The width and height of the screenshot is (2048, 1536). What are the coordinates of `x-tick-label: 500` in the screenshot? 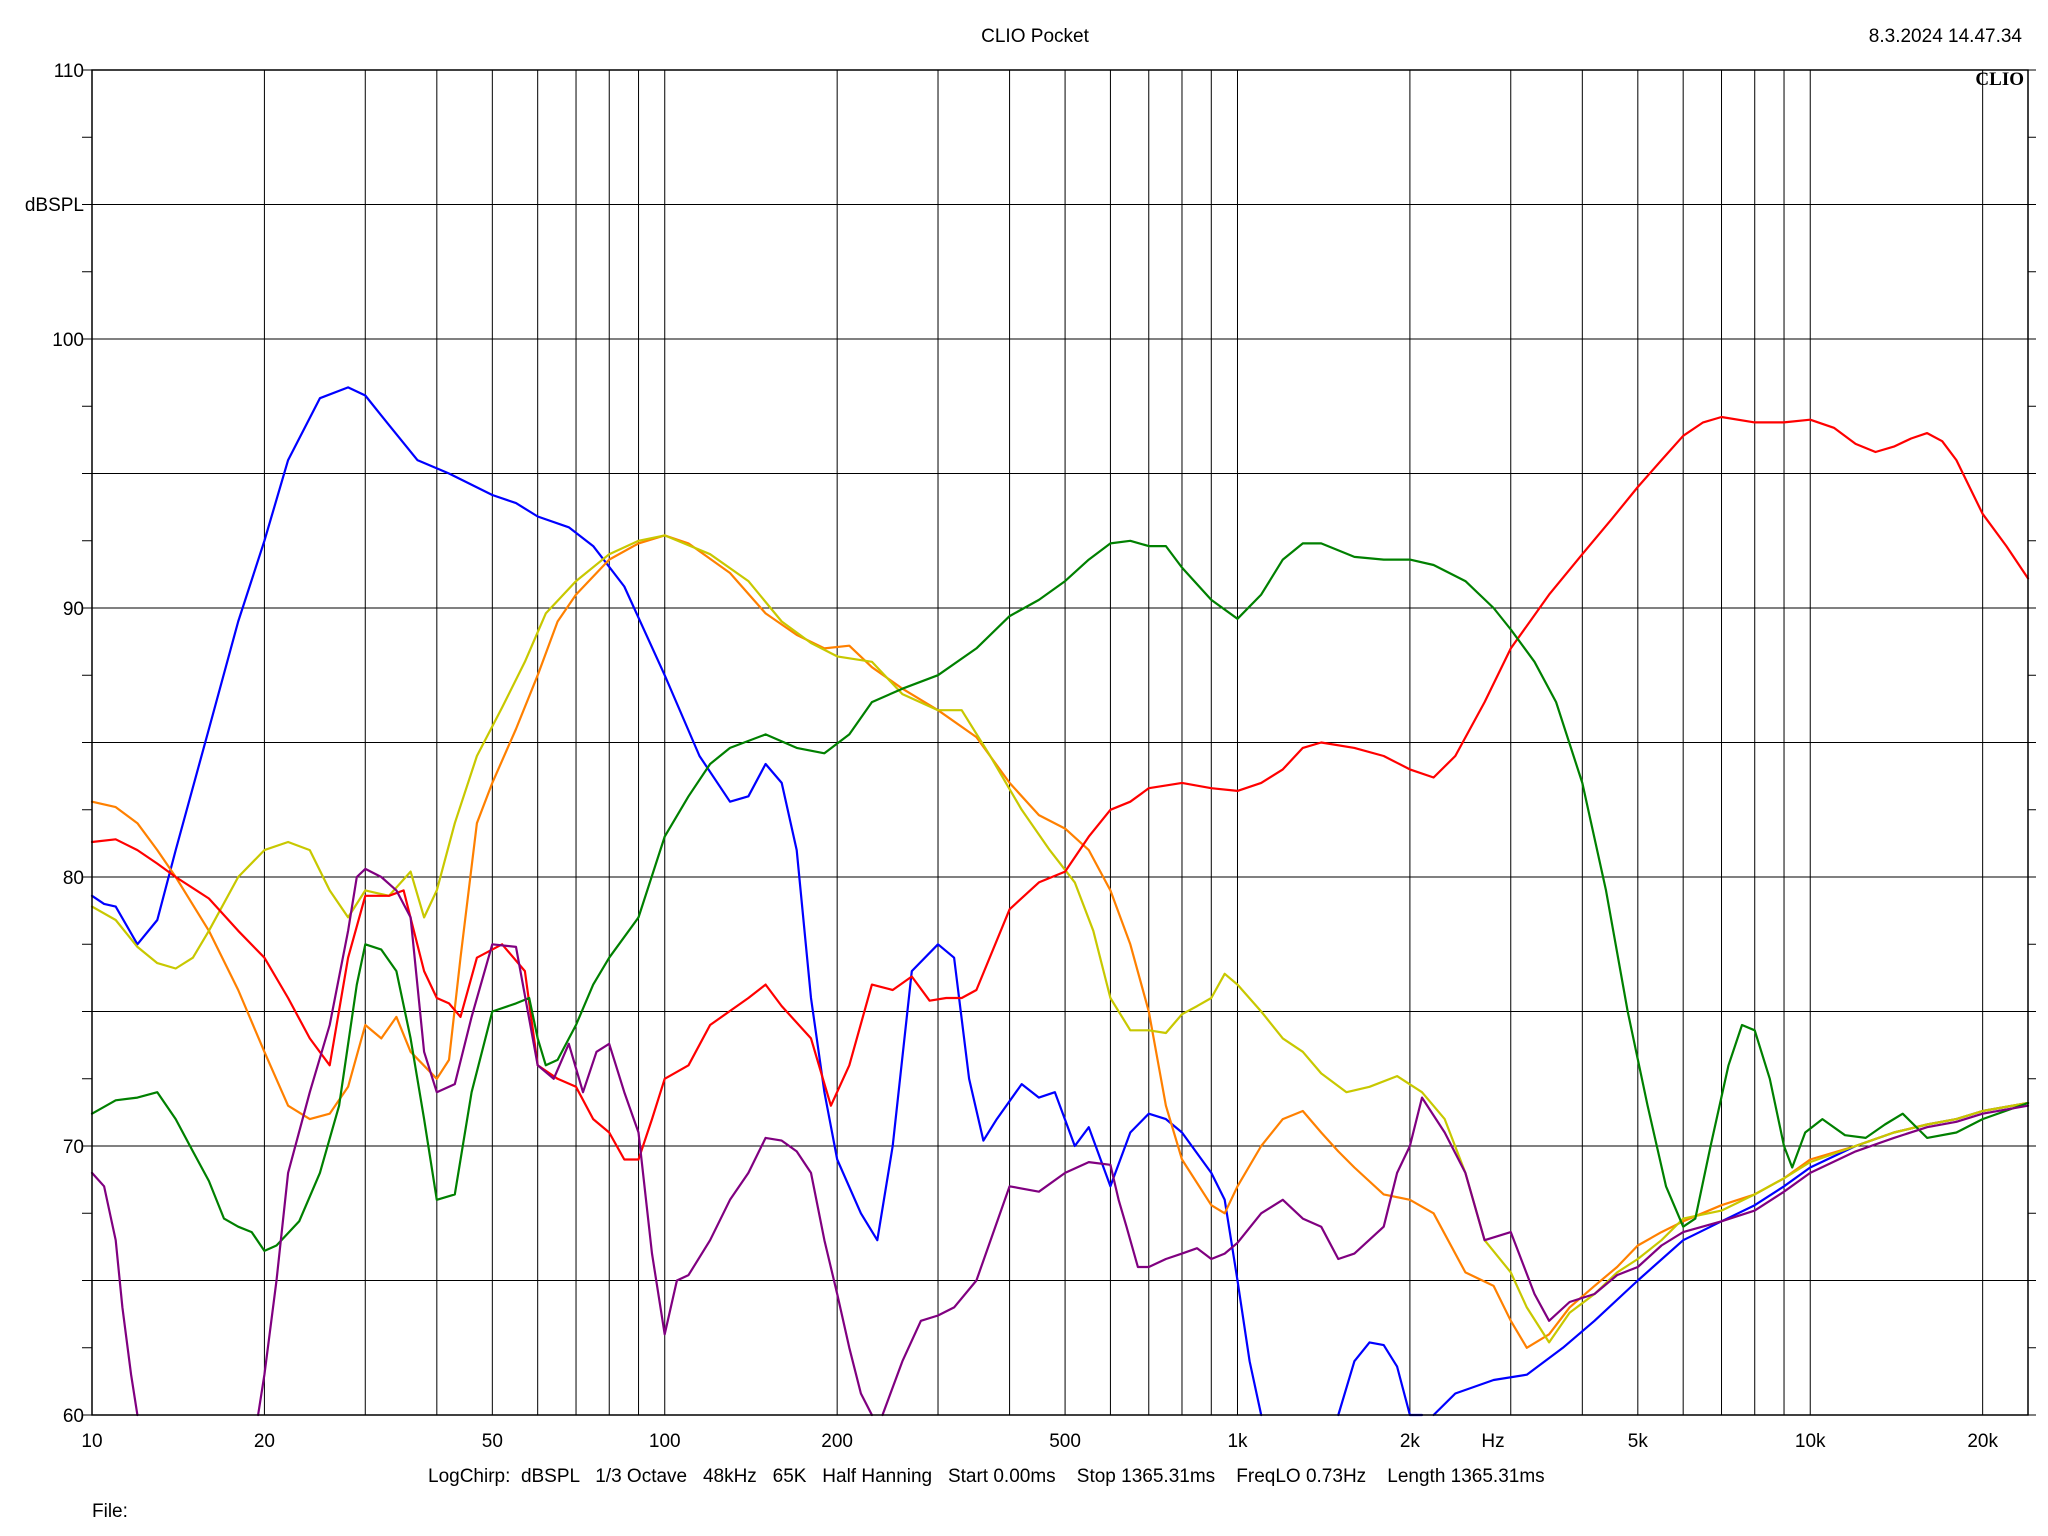 It's located at (1065, 1441).